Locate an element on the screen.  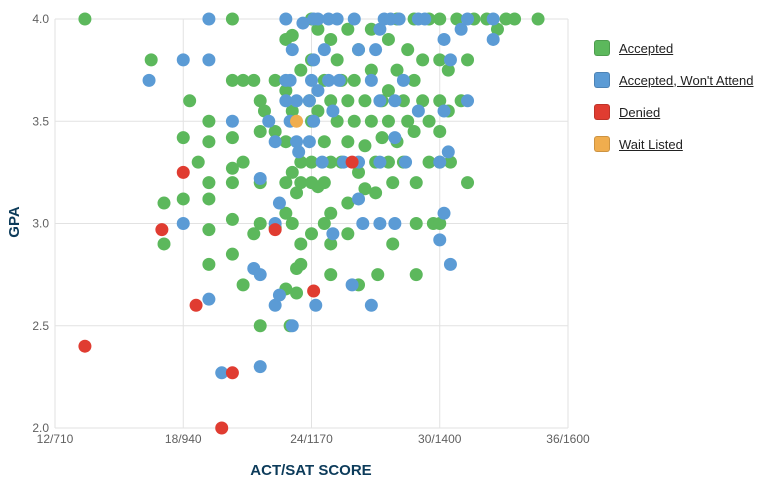
legend-item: Denied is located at coordinates (674, 112).